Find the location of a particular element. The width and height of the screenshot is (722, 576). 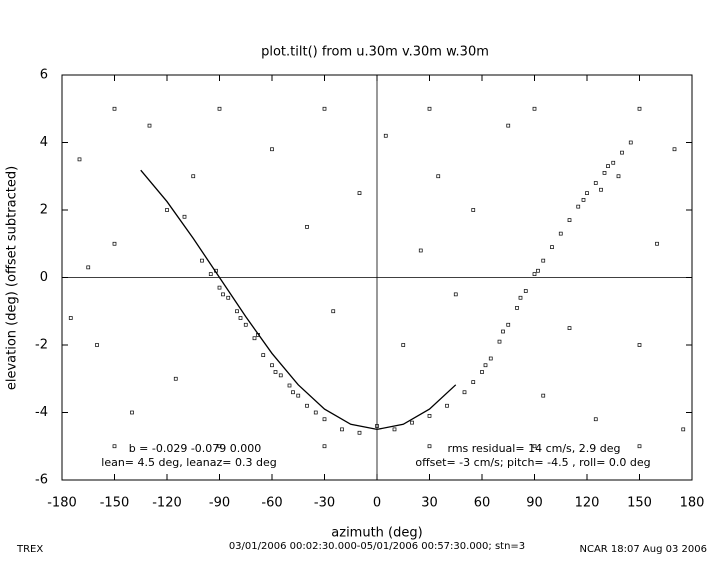

y-tick-label: 0 is located at coordinates (44, 277).